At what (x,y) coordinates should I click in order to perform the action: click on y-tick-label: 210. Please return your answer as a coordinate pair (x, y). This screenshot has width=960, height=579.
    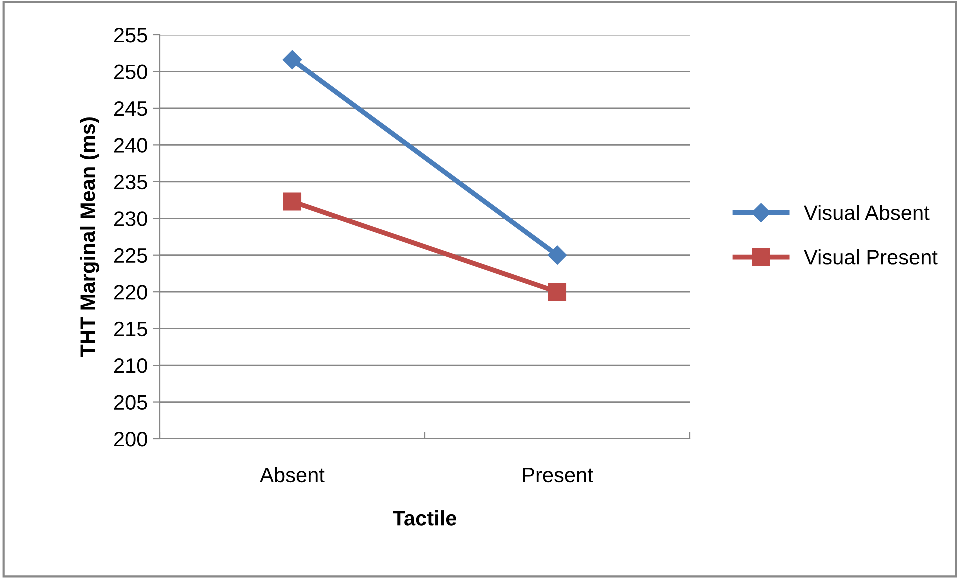
    Looking at the image, I should click on (131, 366).